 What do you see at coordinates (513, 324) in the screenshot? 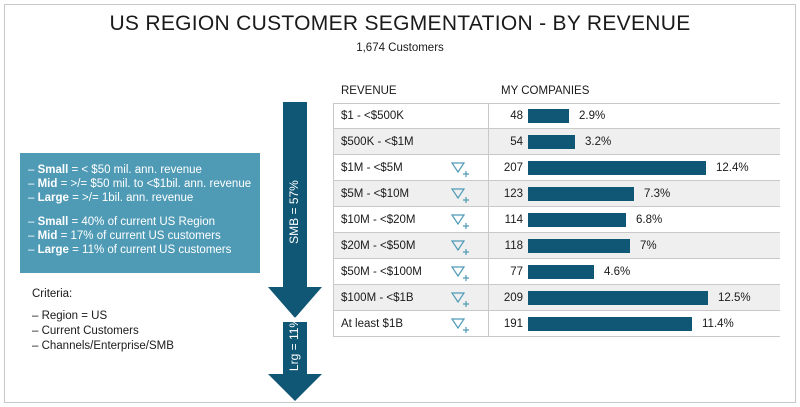
I see `company-count: 191` at bounding box center [513, 324].